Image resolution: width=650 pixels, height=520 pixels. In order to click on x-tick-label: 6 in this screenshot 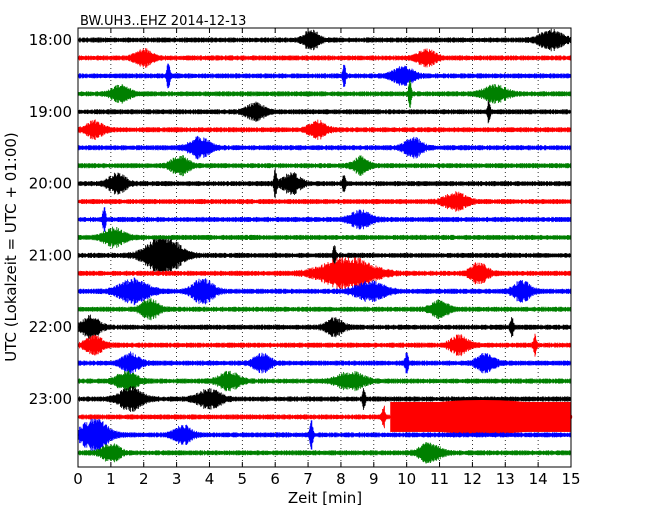, I will do `click(275, 479)`.